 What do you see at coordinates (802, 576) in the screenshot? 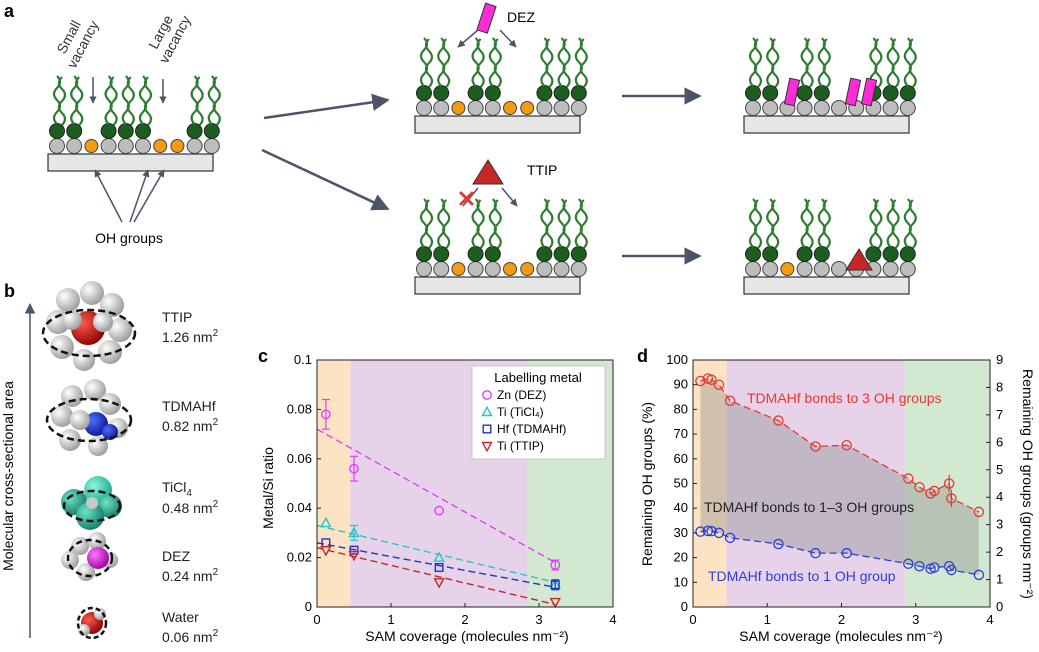
I see `chart-d-series-label-1oh: TDMAHf bonds to 1 OH group` at bounding box center [802, 576].